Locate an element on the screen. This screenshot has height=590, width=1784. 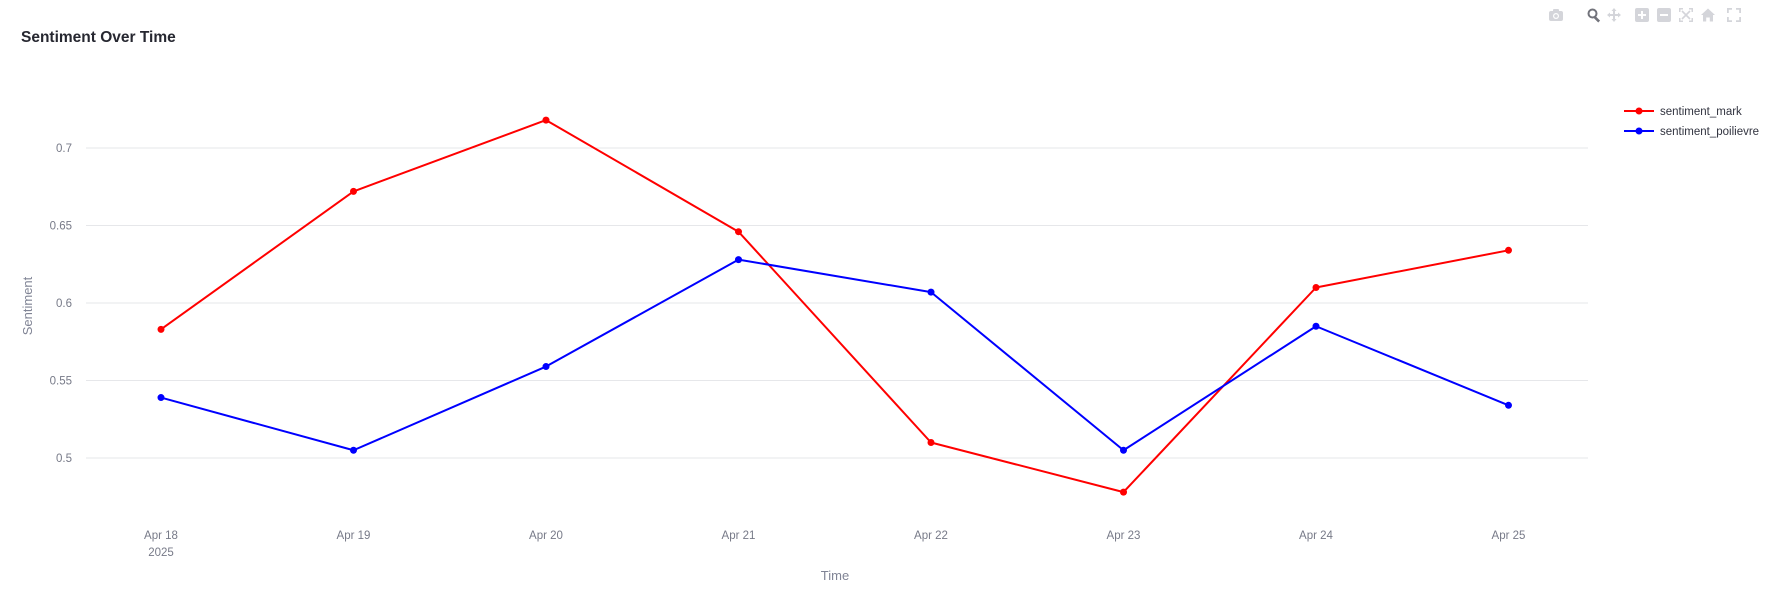
y-tick-label: 0.7 is located at coordinates (64, 149).